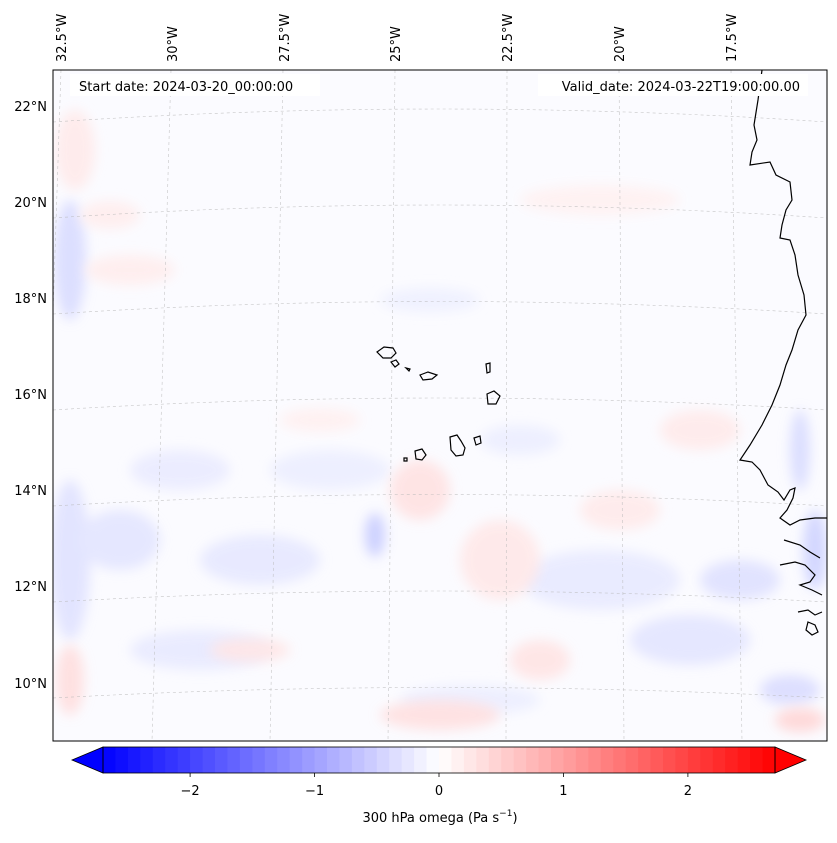 This screenshot has width=837, height=843. I want to click on colorbar-ticks: −2 −1 0 1 2, so click(436, 786).